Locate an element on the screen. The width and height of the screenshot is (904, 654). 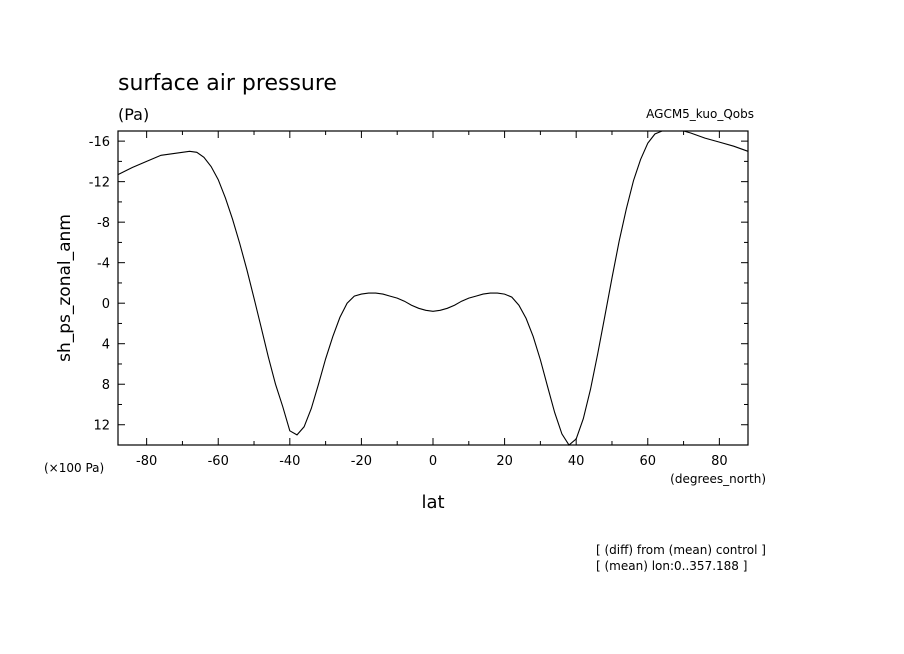
y-axis-label: sh_ps_zonal_anm is located at coordinates (65, 288).